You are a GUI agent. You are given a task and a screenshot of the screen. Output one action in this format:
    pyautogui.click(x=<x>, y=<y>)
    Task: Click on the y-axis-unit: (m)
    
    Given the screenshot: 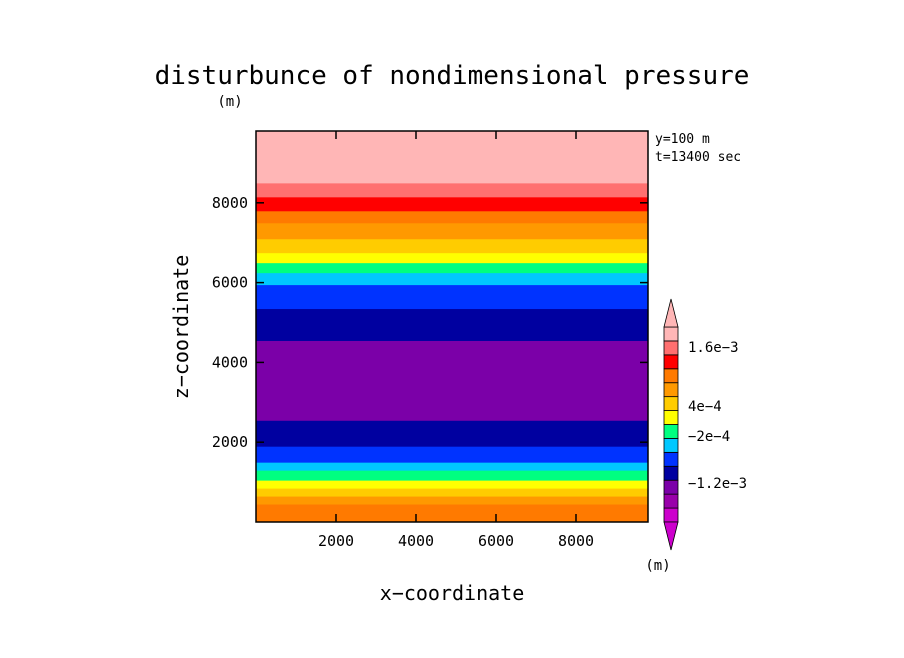 What is the action you would take?
    pyautogui.click(x=229, y=102)
    